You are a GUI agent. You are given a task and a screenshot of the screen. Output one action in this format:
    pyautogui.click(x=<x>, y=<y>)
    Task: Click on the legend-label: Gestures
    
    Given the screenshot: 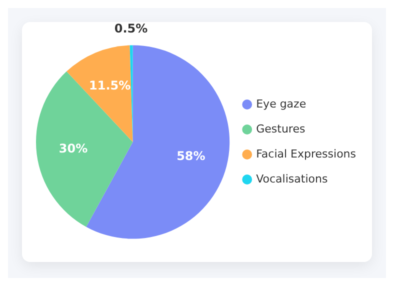 What is the action you would take?
    pyautogui.click(x=281, y=129)
    